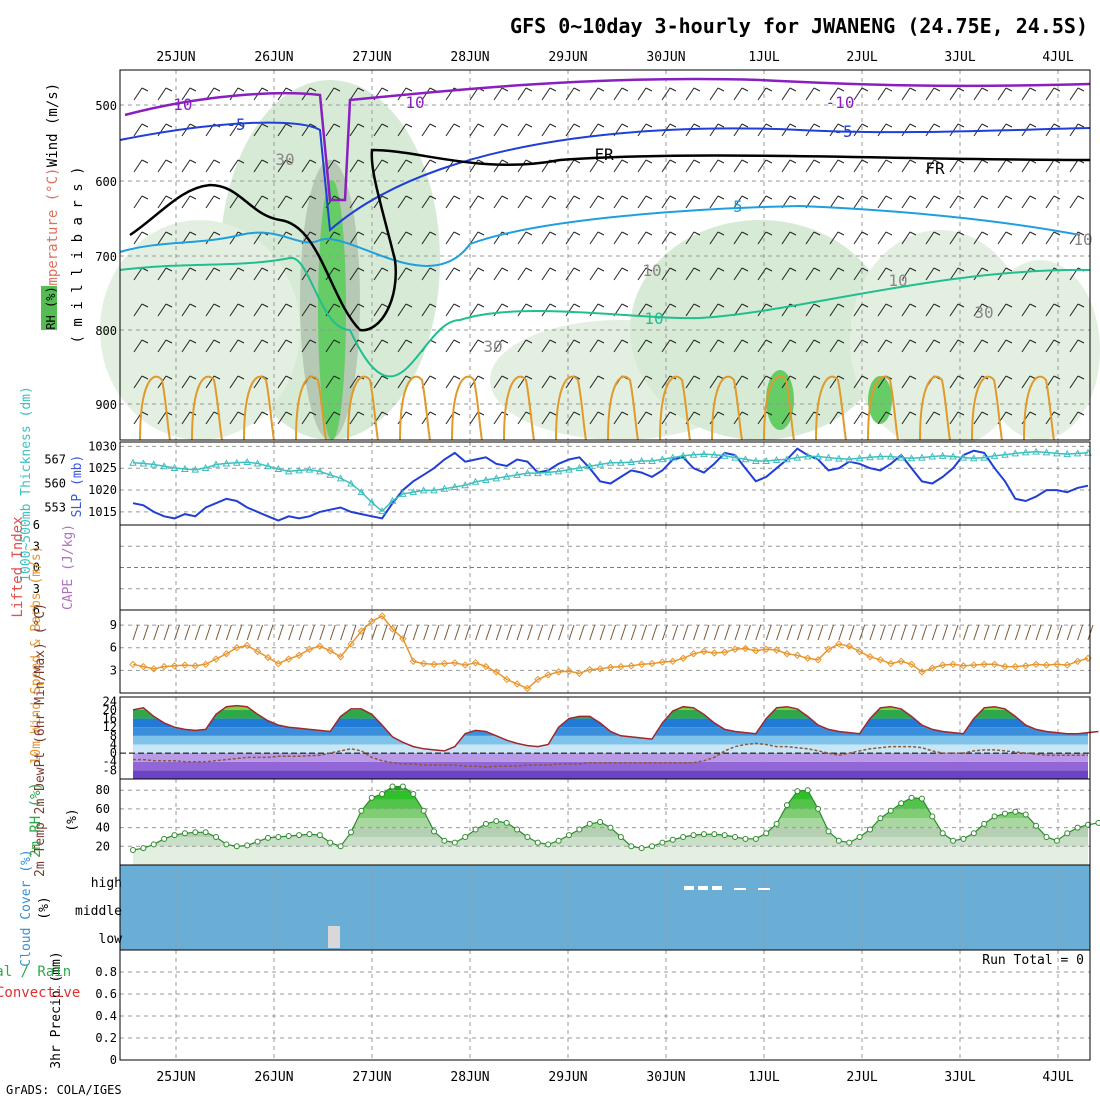 The height and width of the screenshot is (1104, 1100). Describe the element at coordinates (605, 651) in the screenshot. I see `wind-panel-background` at that location.